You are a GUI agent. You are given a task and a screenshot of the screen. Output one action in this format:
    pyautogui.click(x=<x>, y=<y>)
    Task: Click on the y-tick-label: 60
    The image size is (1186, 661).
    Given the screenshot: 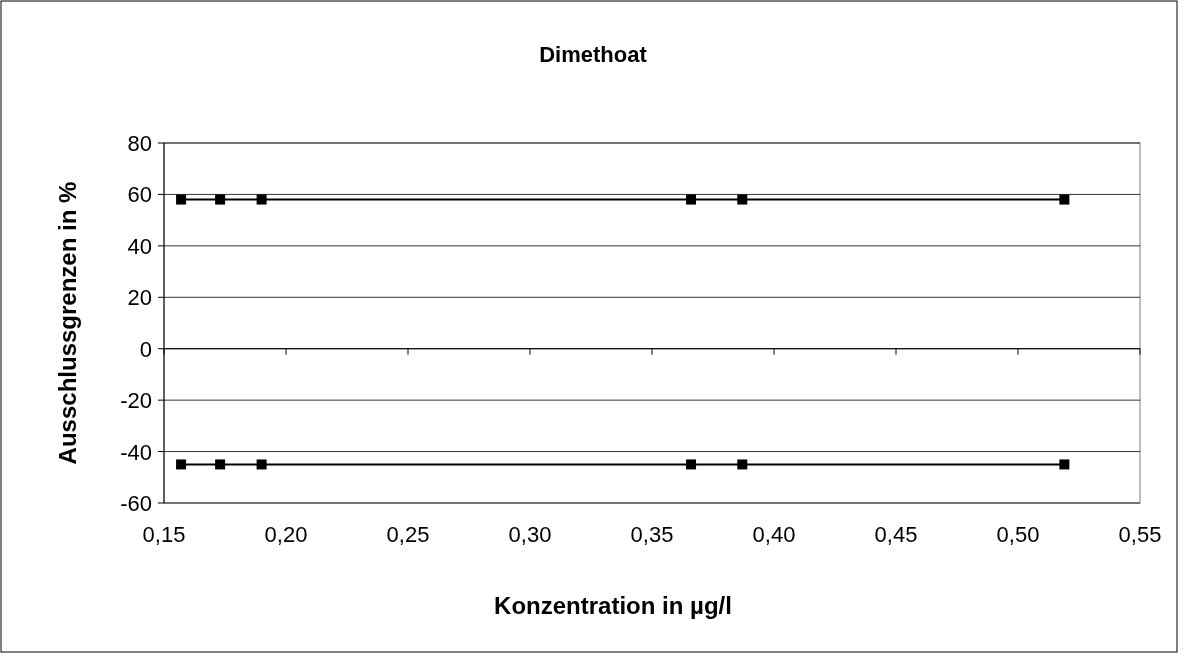 What is the action you would take?
    pyautogui.click(x=139, y=195)
    